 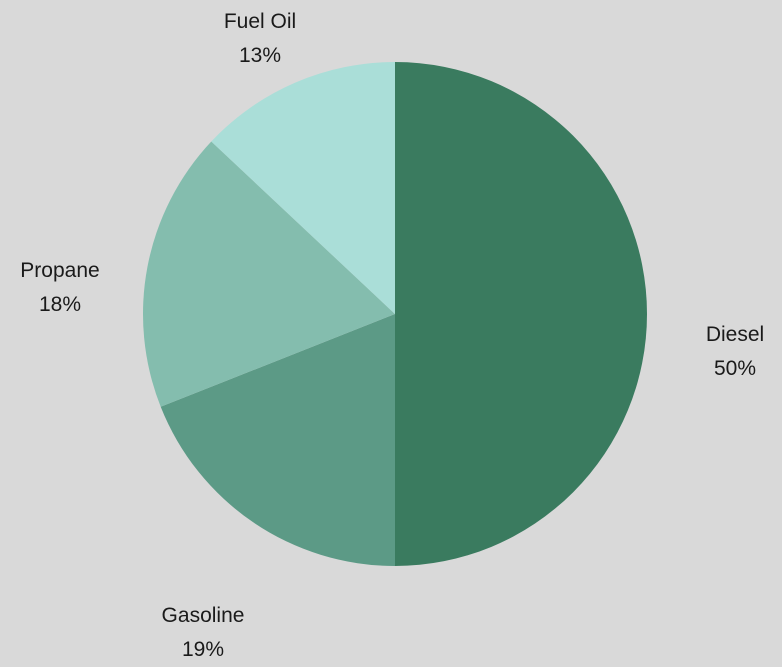 What do you see at coordinates (260, 55) in the screenshot?
I see `slice-value: 13%` at bounding box center [260, 55].